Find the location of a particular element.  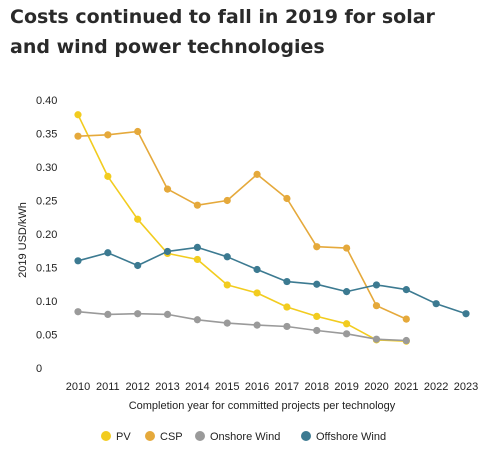

x-tick-label: 2012 is located at coordinates (137, 387).